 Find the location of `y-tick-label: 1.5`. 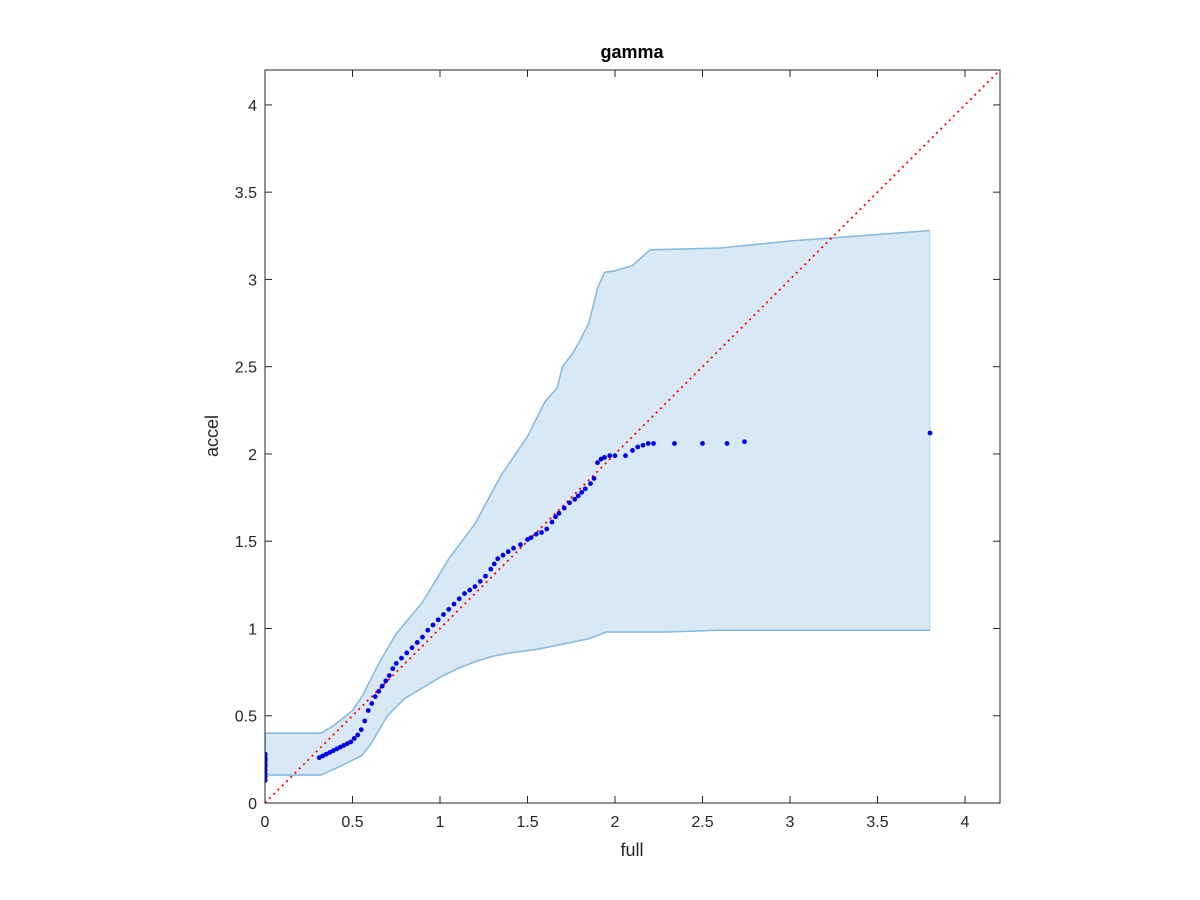

y-tick-label: 1.5 is located at coordinates (246, 542).